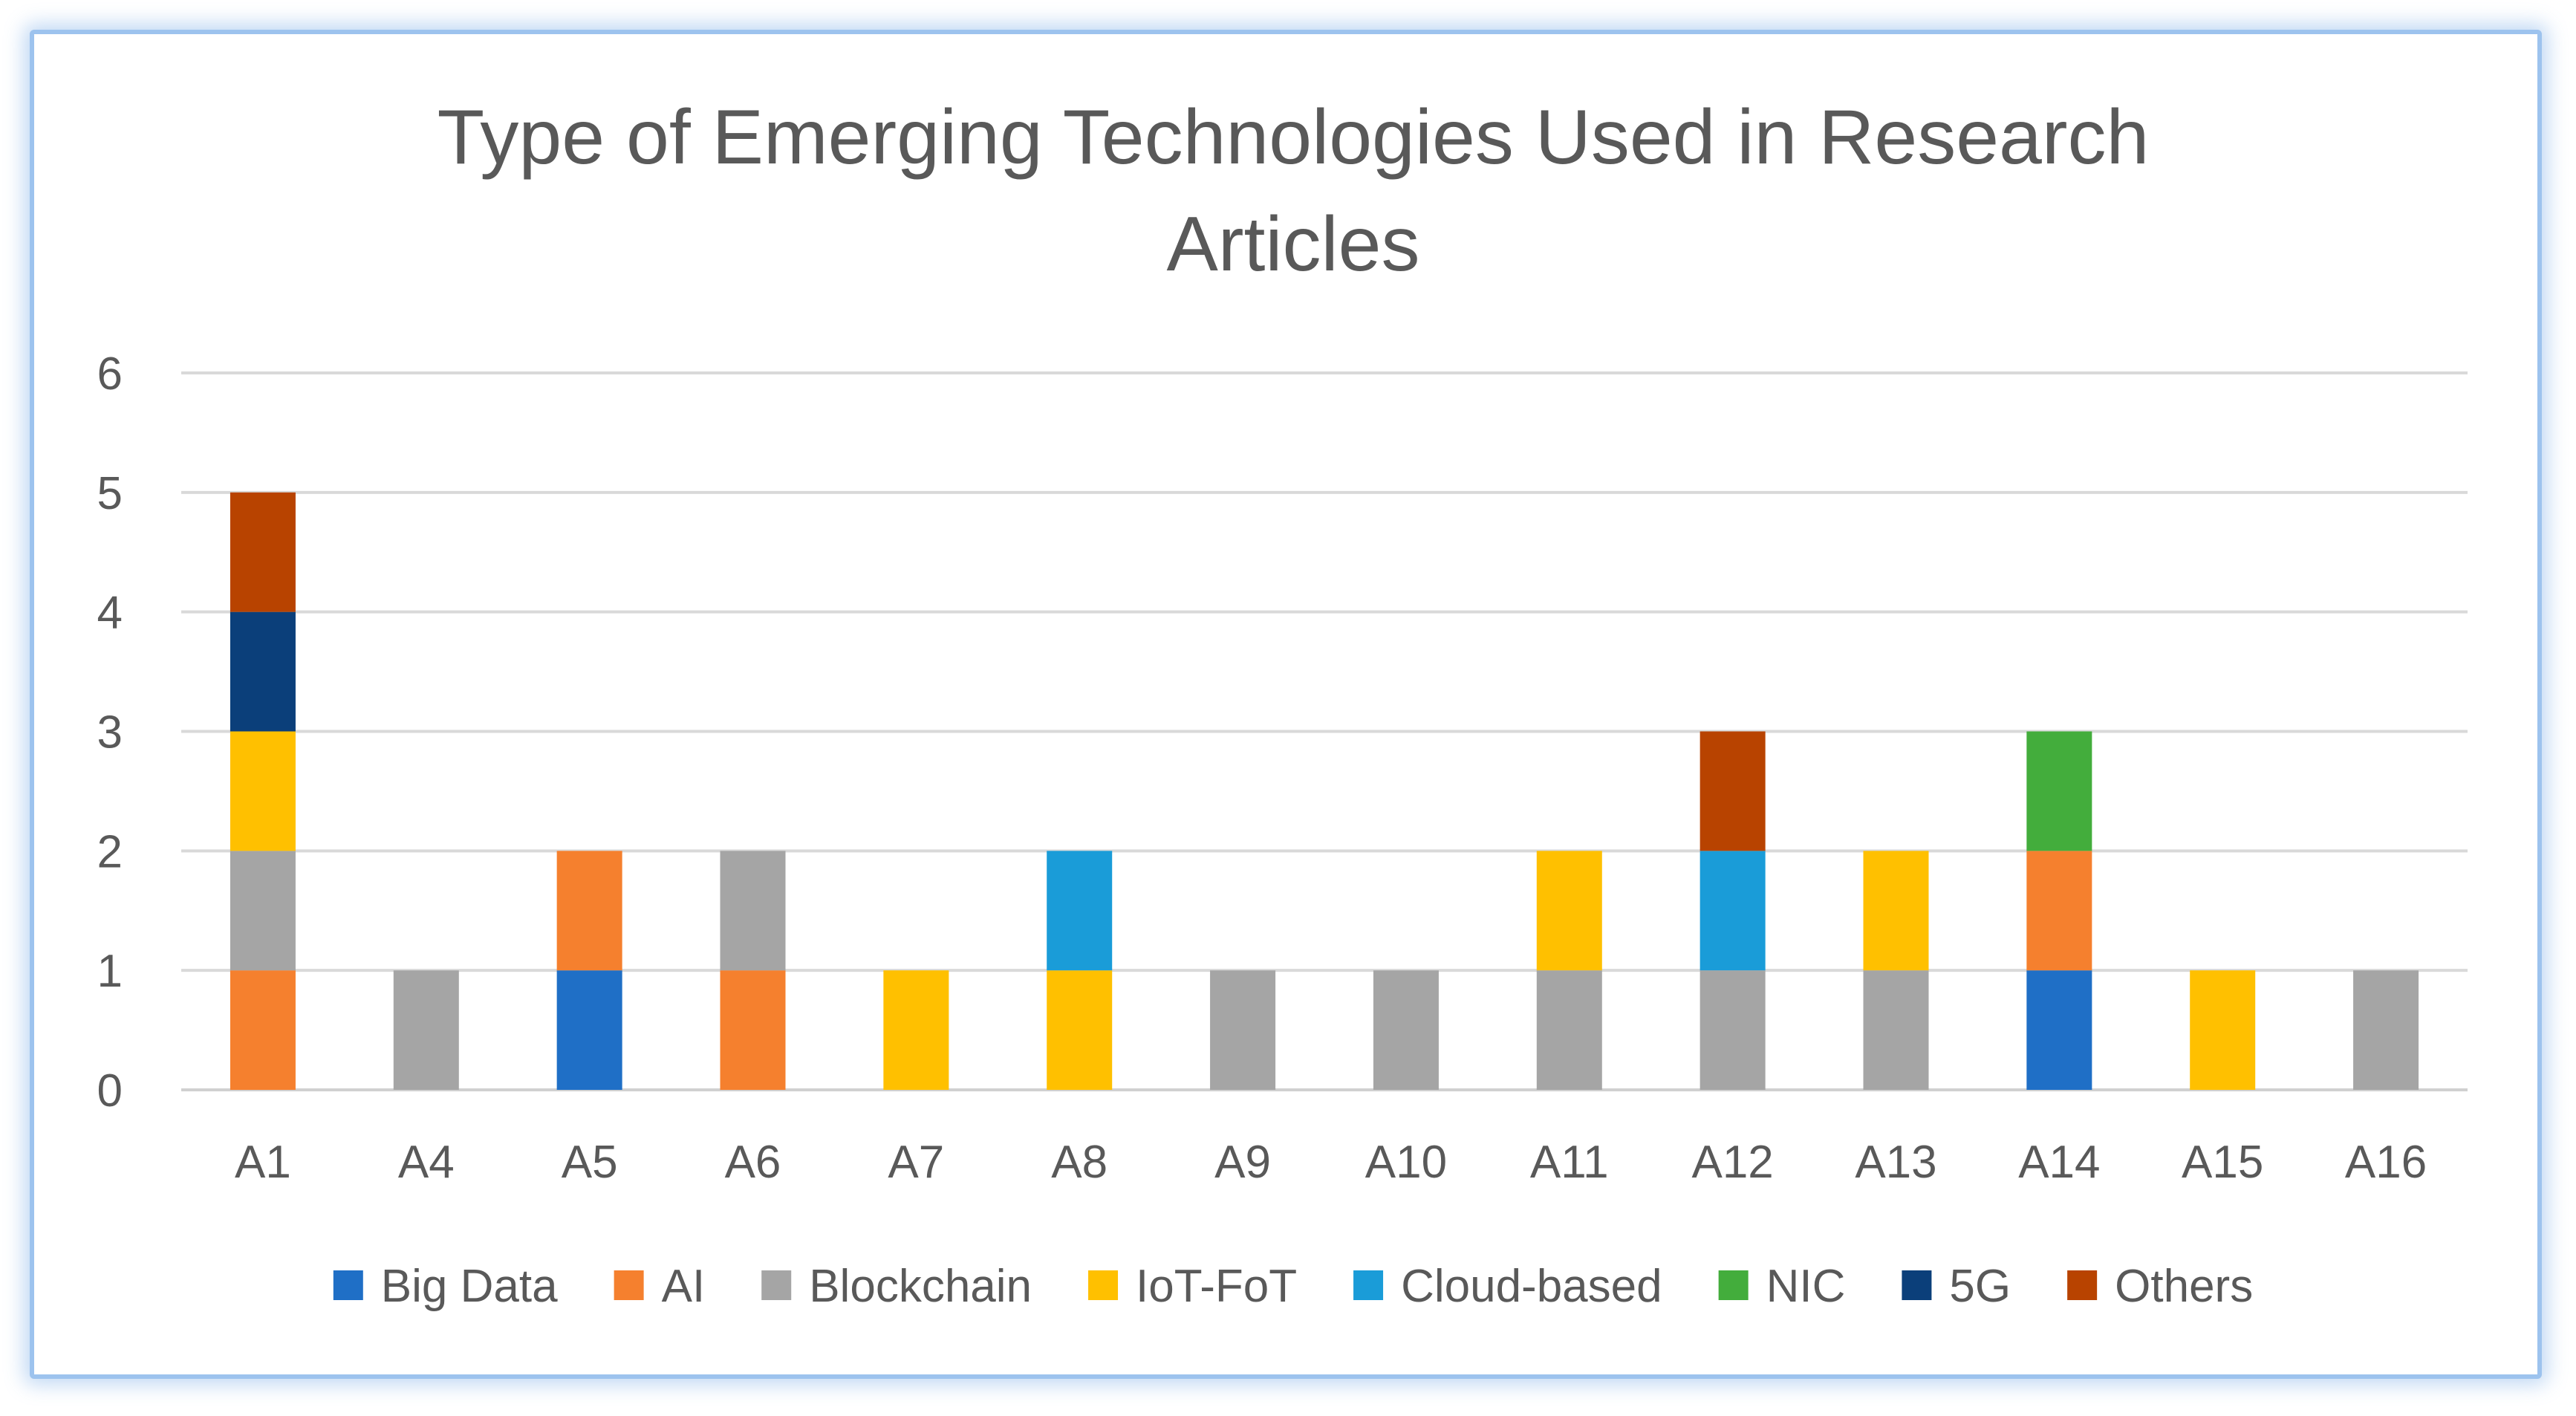  Describe the element at coordinates (1293, 244) in the screenshot. I see `chart-title-line-2: Articles` at that location.